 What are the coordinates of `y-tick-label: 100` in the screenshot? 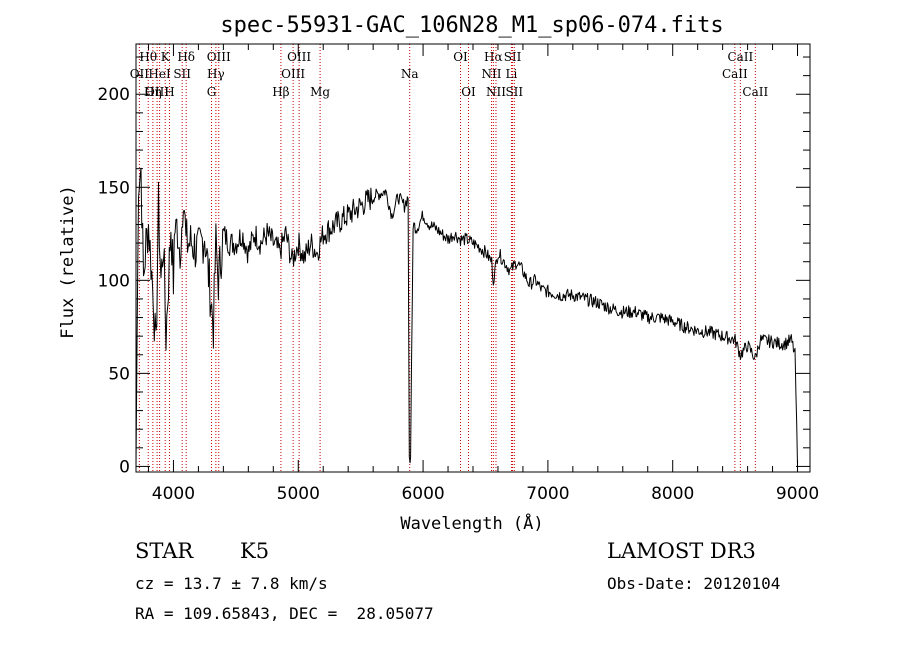 It's located at (114, 281).